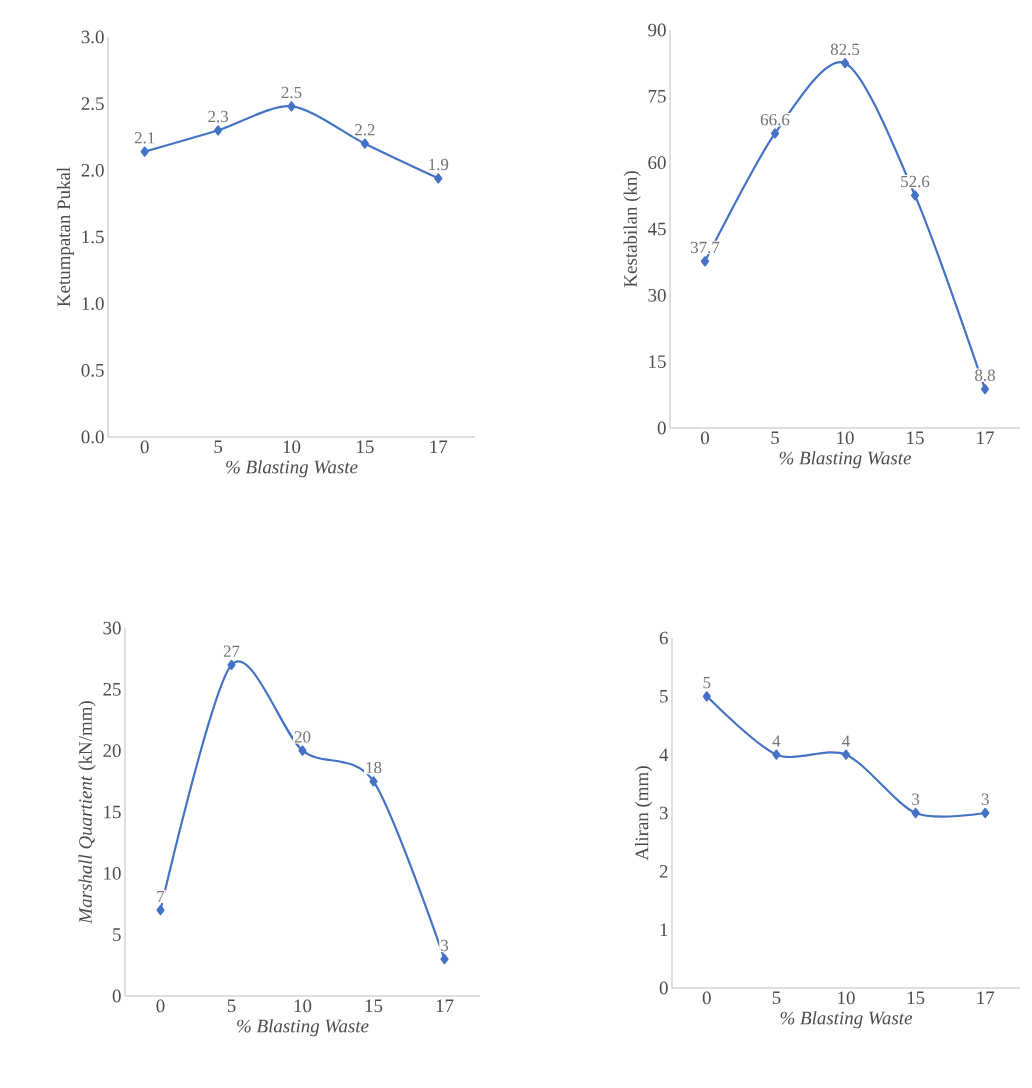 The height and width of the screenshot is (1088, 1032). What do you see at coordinates (439, 164) in the screenshot?
I see `data-label: 1.9` at bounding box center [439, 164].